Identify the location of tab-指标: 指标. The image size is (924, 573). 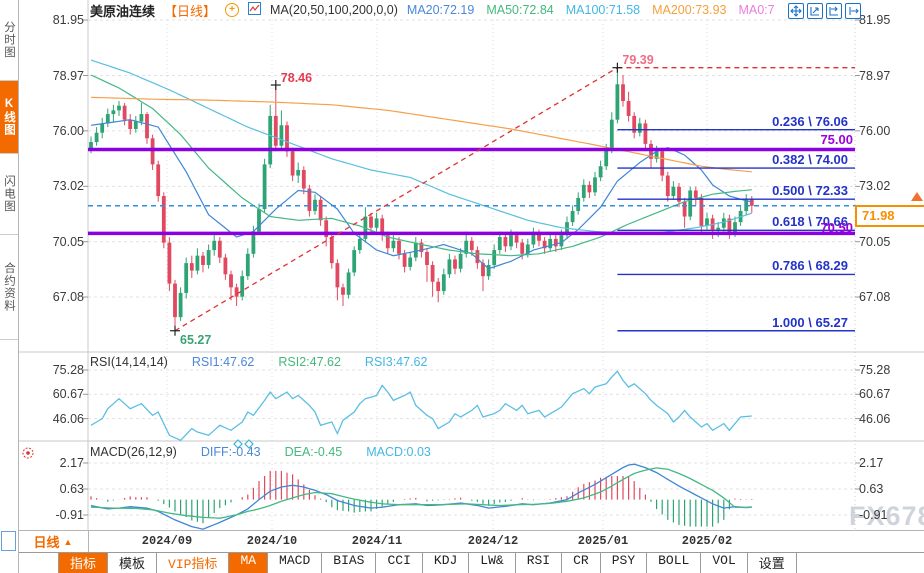
(83, 563).